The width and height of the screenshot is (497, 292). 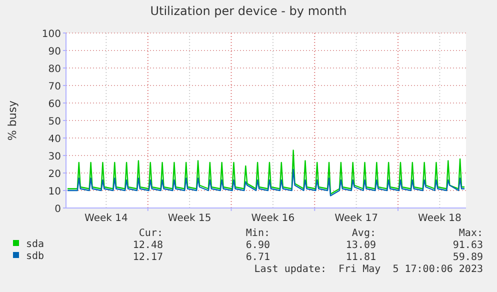 What do you see at coordinates (54, 52) in the screenshot?
I see `y-tick-label: 90` at bounding box center [54, 52].